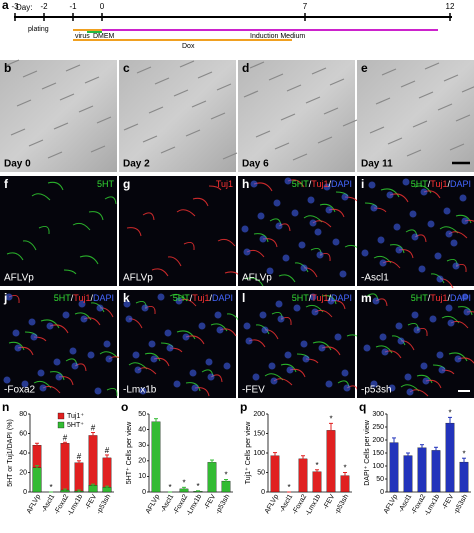  I want to click on channel-name: 5HT, so click(182, 298).